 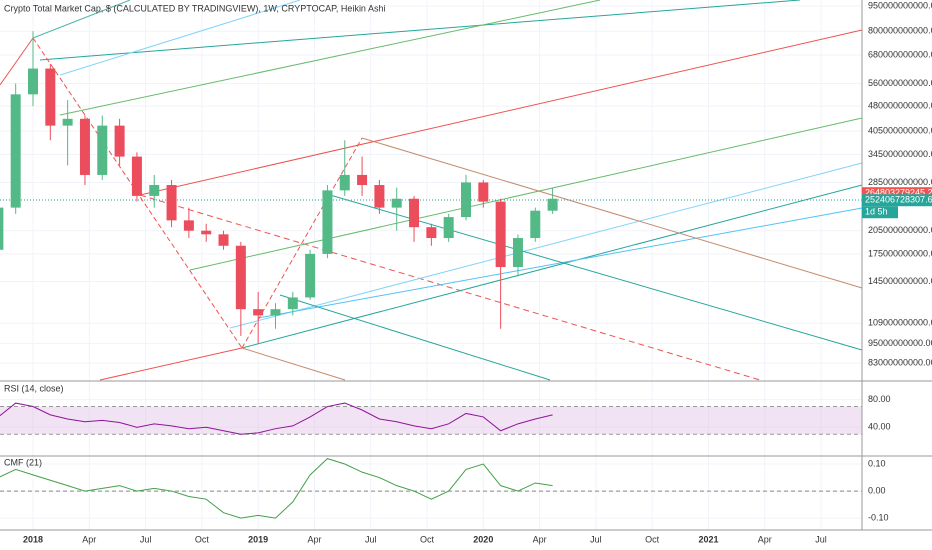 What do you see at coordinates (23, 462) in the screenshot?
I see `cmf-title: CMF (21)` at bounding box center [23, 462].